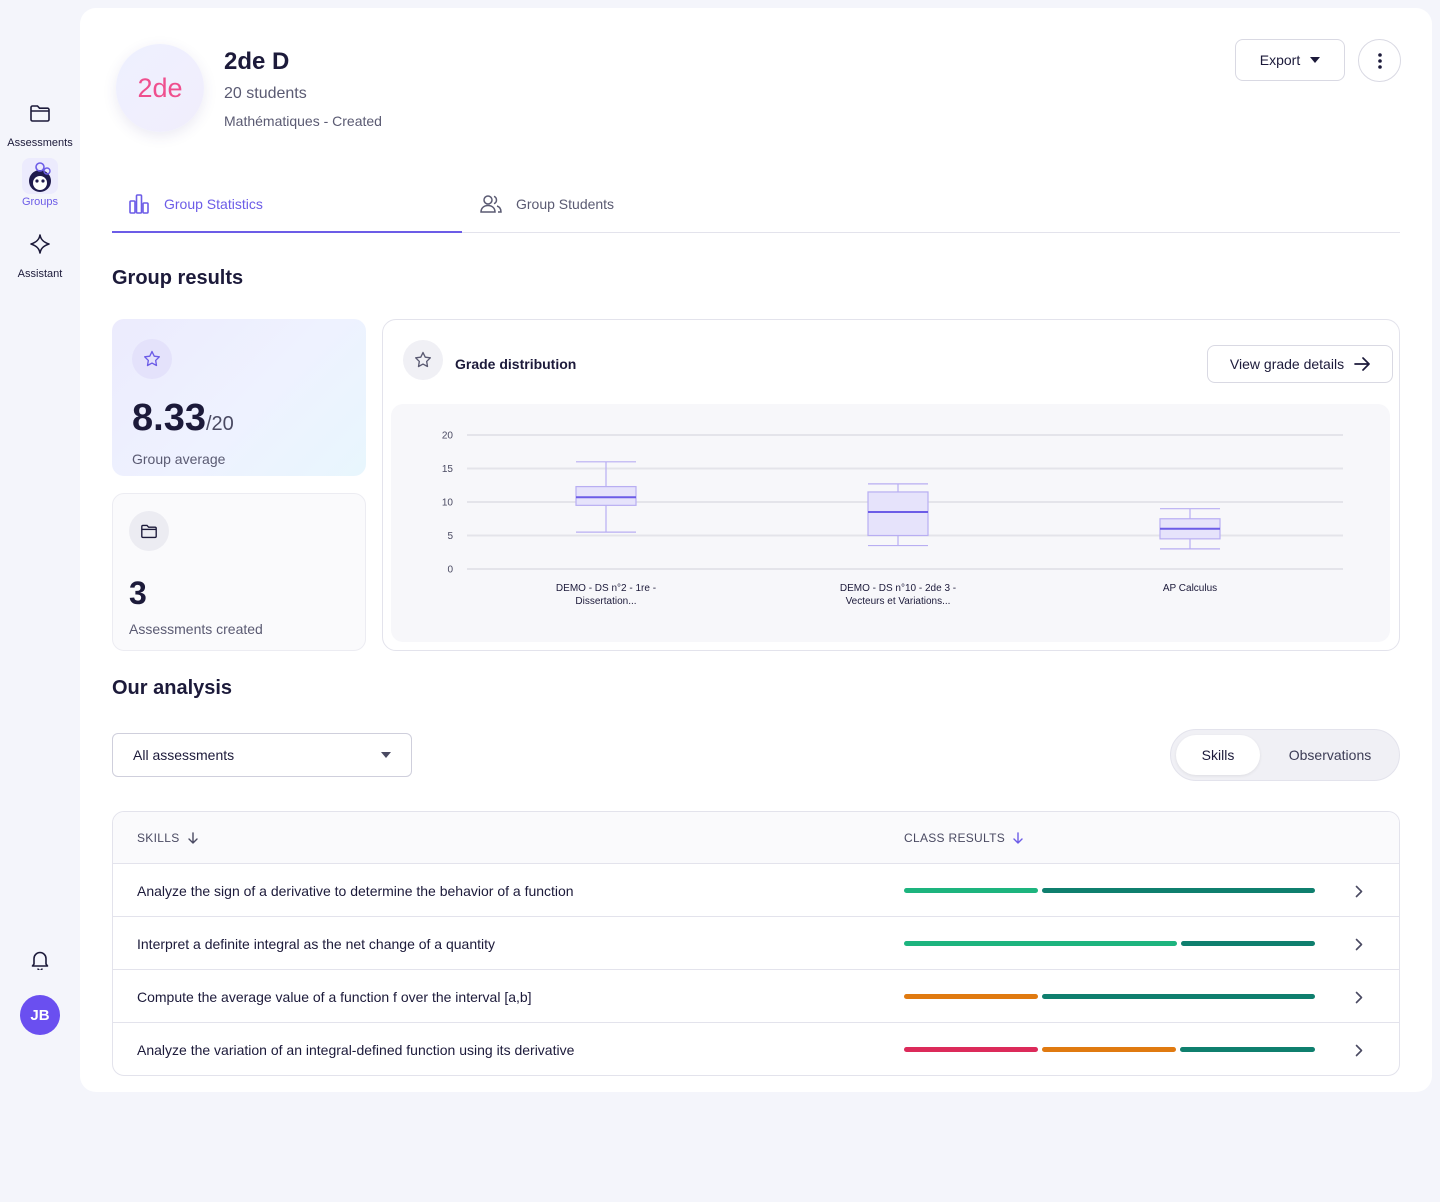 The image size is (1440, 1202). What do you see at coordinates (448, 436) in the screenshot?
I see `y-tick-label: 20` at bounding box center [448, 436].